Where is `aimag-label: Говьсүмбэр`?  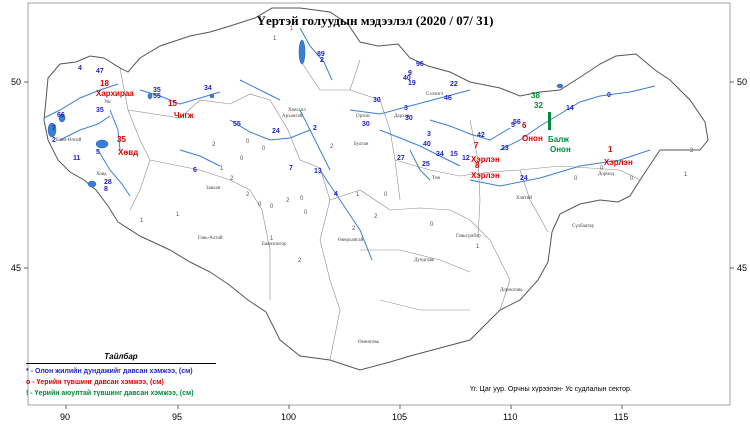
aimag-label: Говьсүмбэр is located at coordinates (468, 236).